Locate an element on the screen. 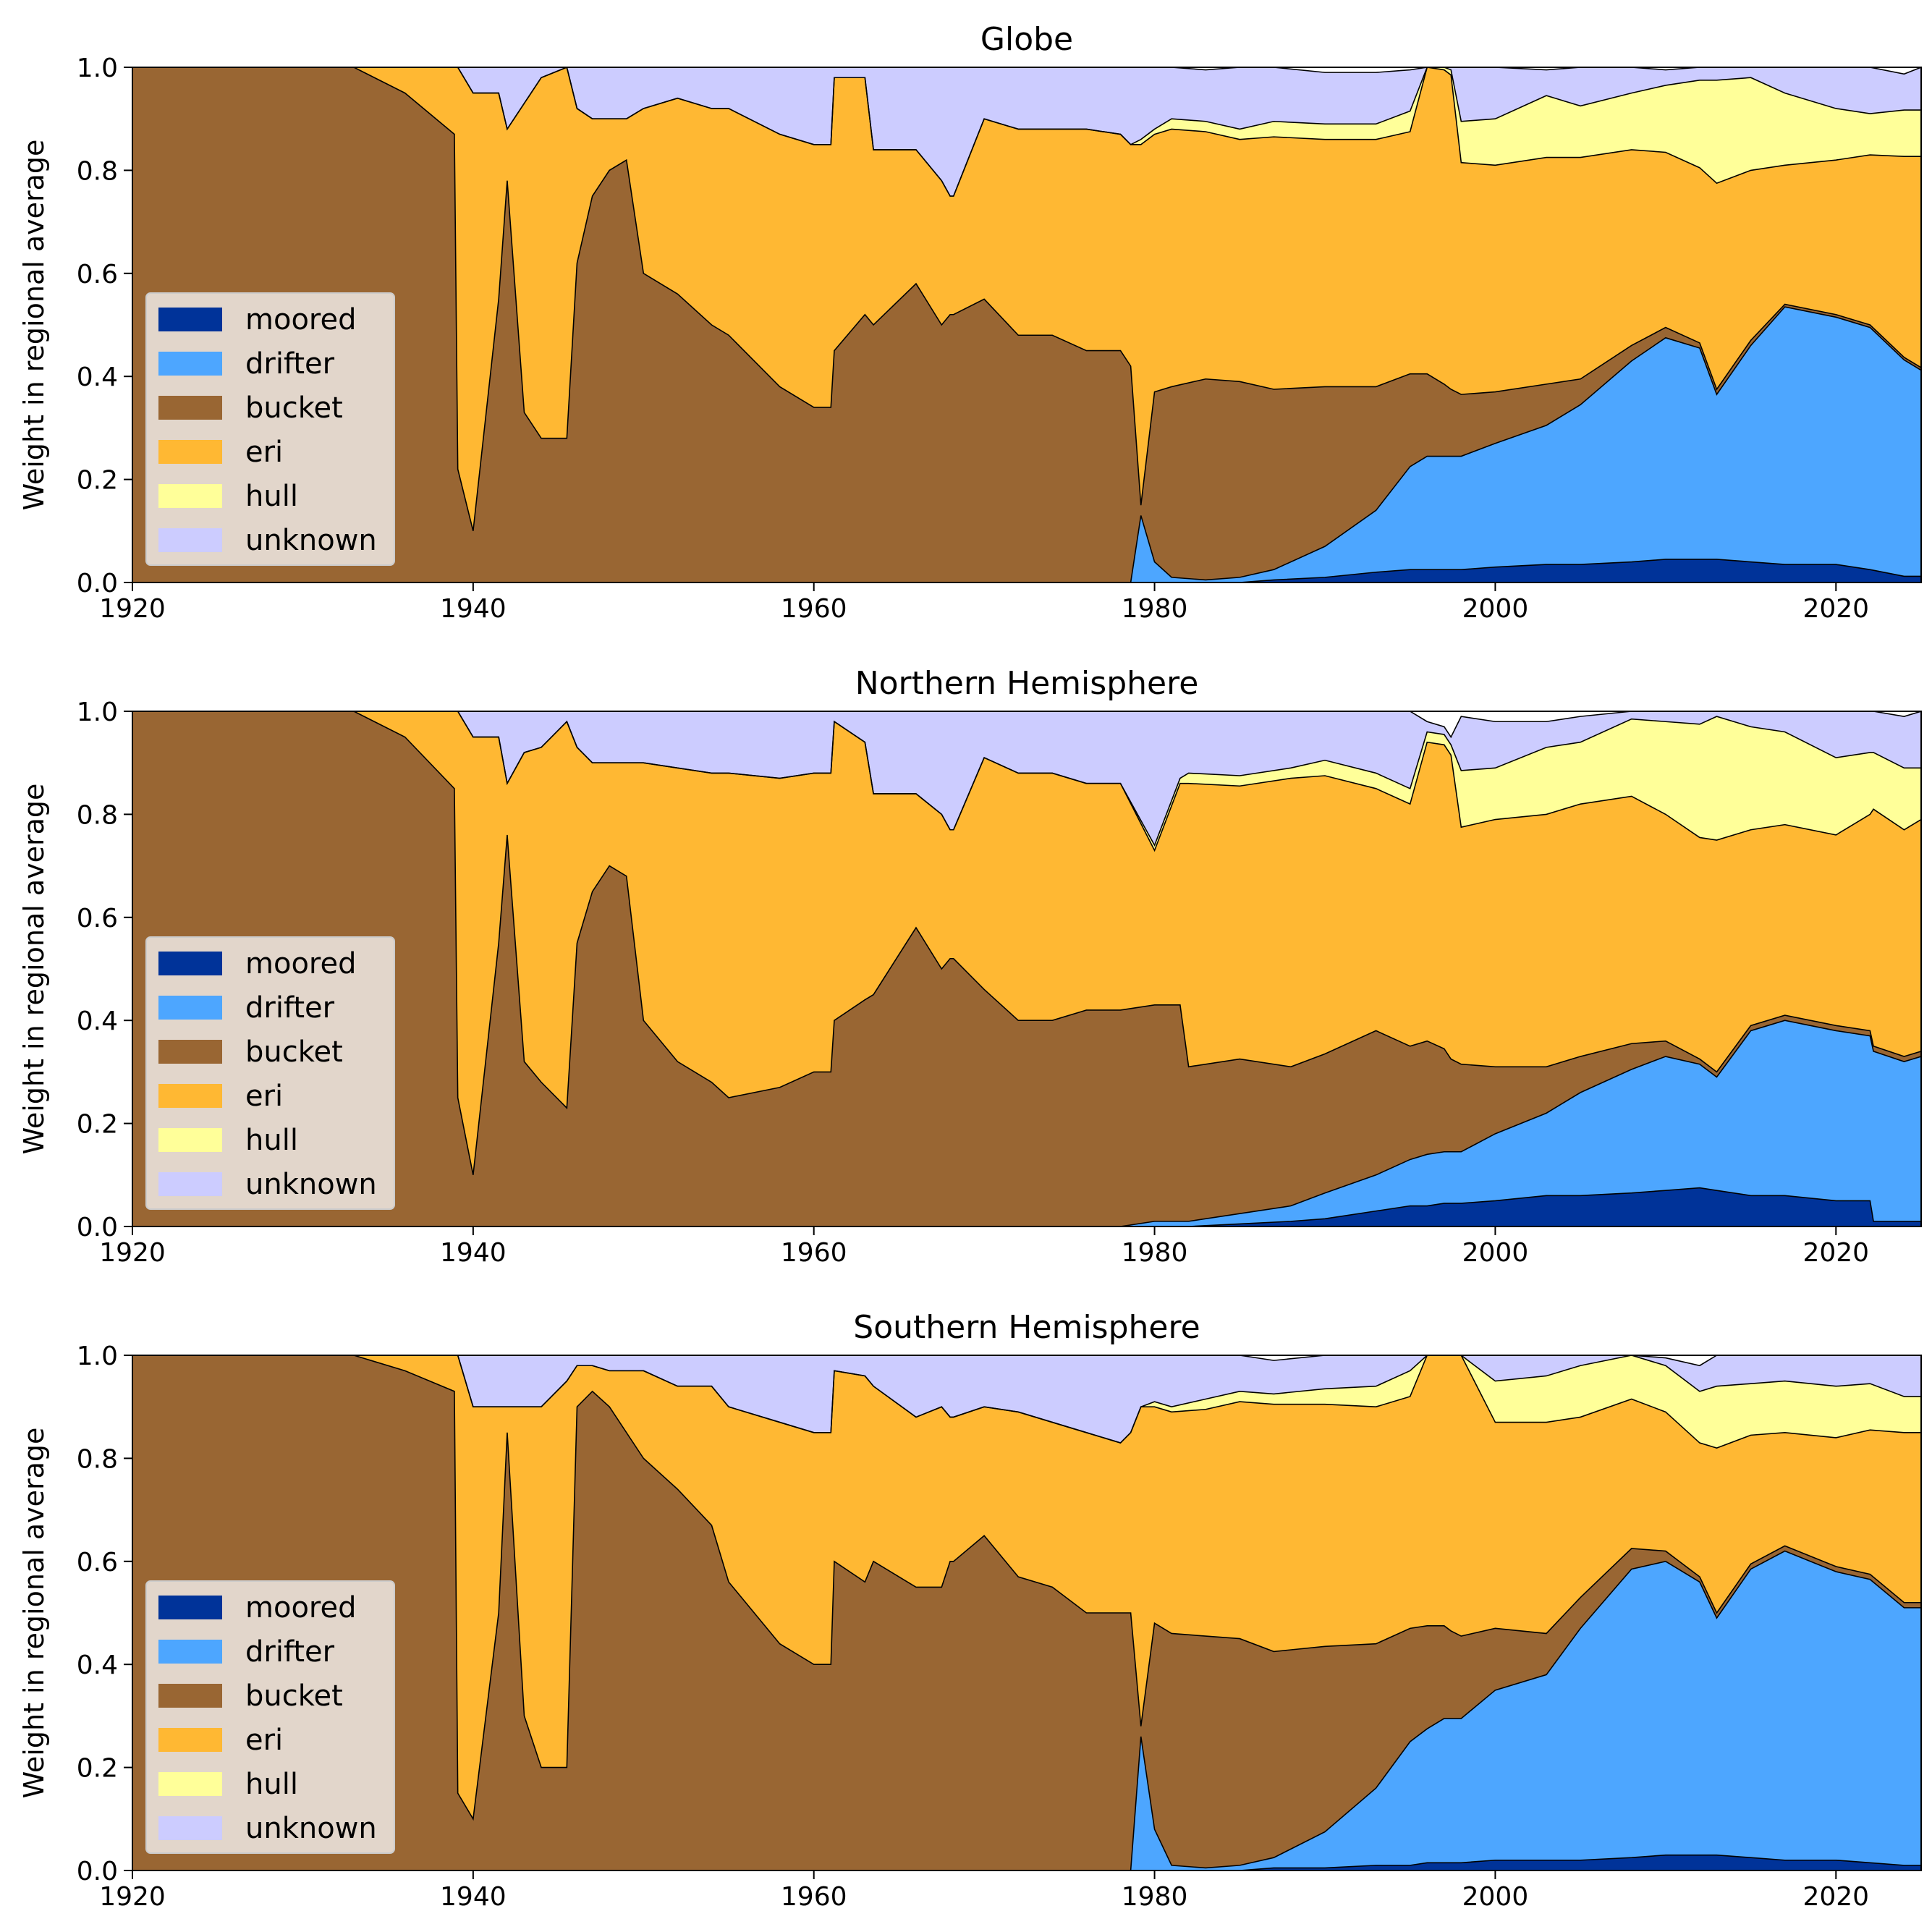 The image size is (1932, 1932). panel-title: Northern Hemisphere is located at coordinates (1027, 683).